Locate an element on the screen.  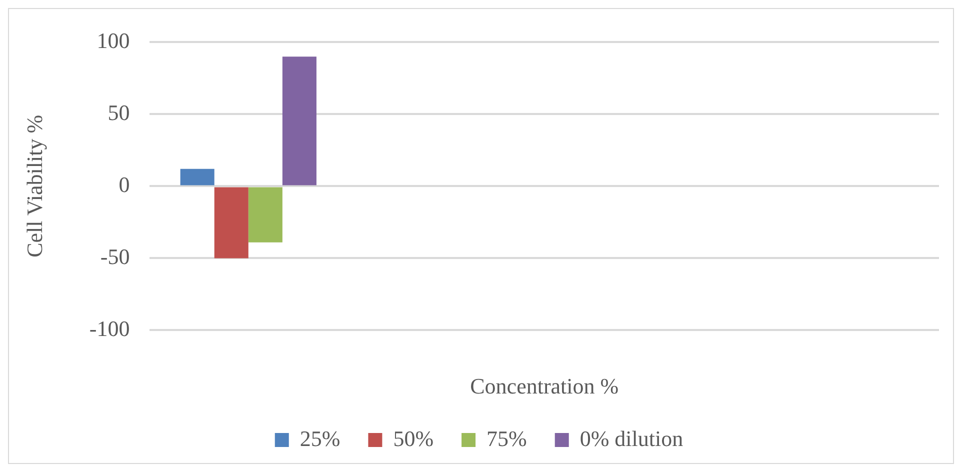
y-tick-label: 0 is located at coordinates (124, 184).